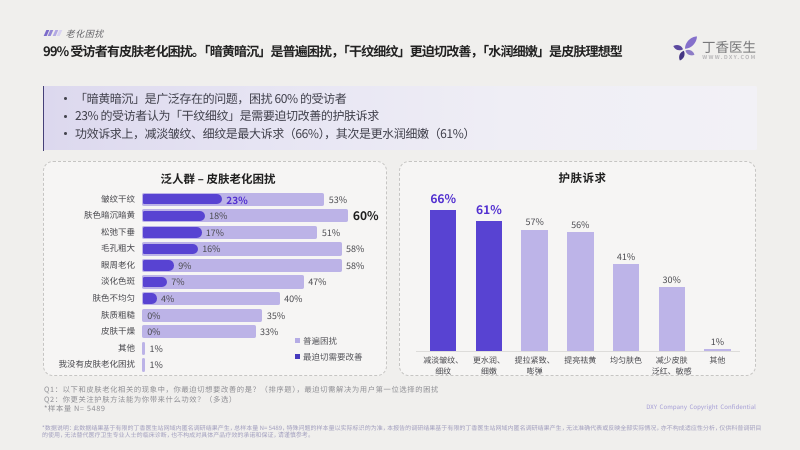 The image size is (800, 450). What do you see at coordinates (729, 46) in the screenshot?
I see `svg-text: 丁香医生` at bounding box center [729, 46].